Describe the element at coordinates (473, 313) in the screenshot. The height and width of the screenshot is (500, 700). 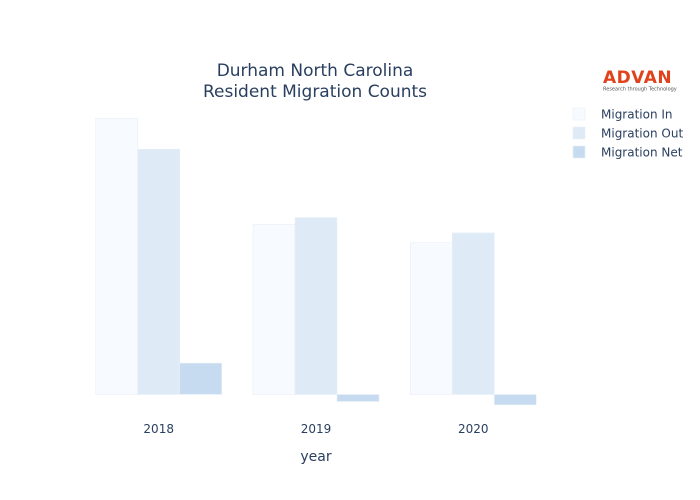
I see `bar-migration-out-2020` at that location.